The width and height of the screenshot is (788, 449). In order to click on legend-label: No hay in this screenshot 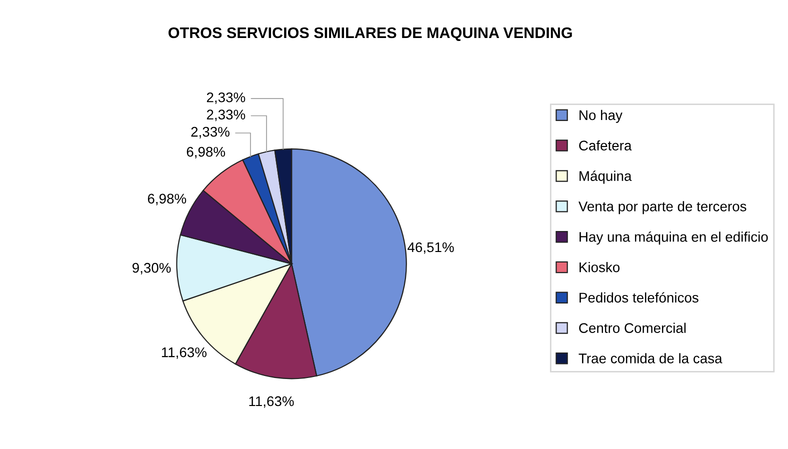, I will do `click(601, 116)`.